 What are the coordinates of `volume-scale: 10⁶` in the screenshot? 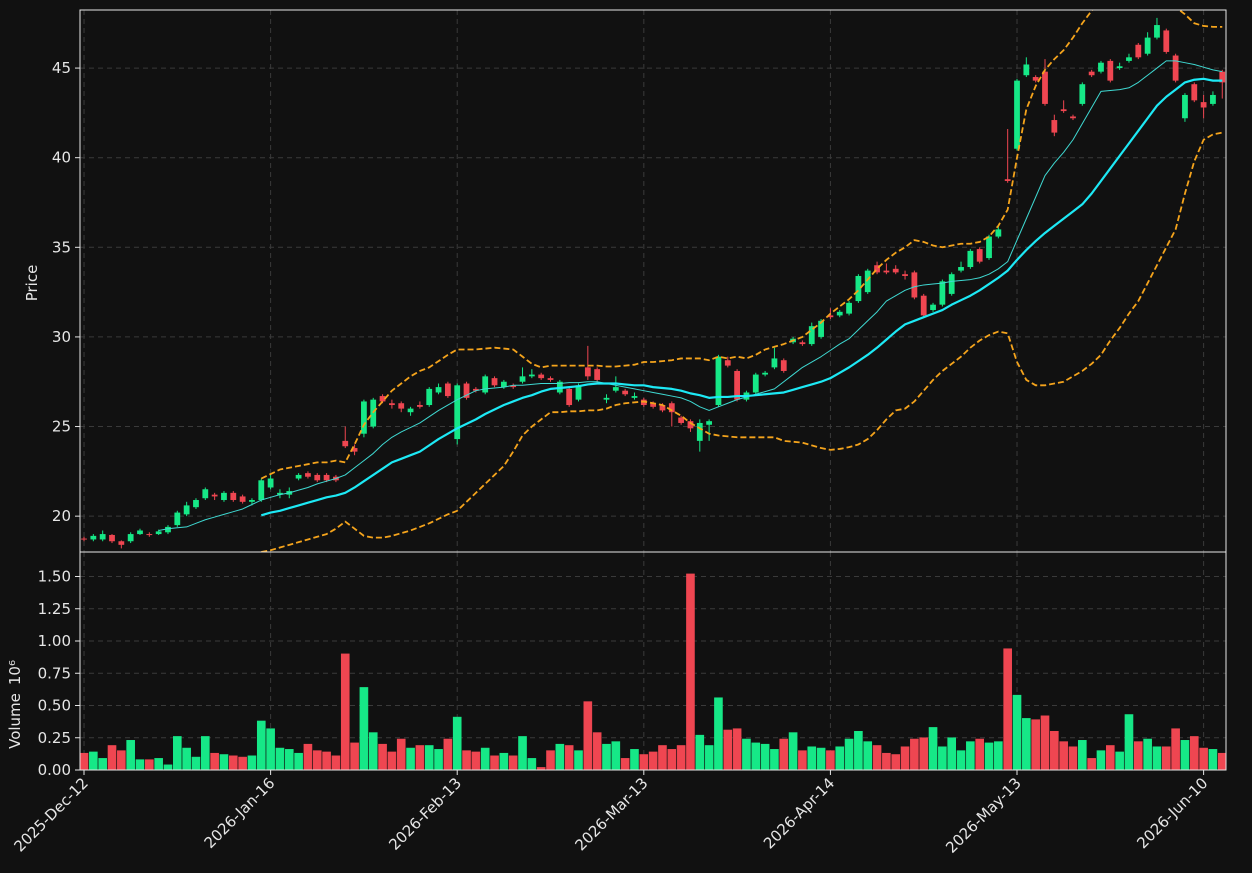 It's located at (15, 672).